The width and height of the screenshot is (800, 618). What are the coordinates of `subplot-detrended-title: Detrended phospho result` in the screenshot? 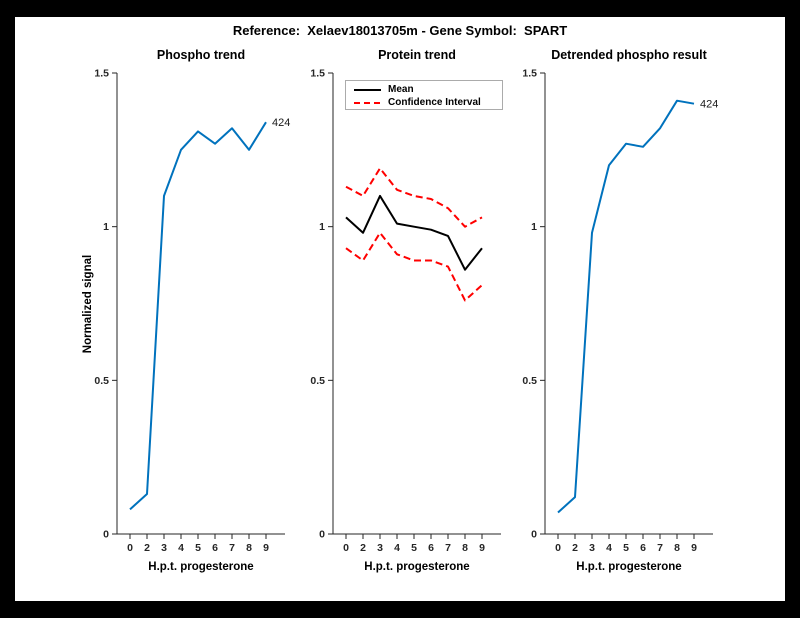 It's located at (629, 55).